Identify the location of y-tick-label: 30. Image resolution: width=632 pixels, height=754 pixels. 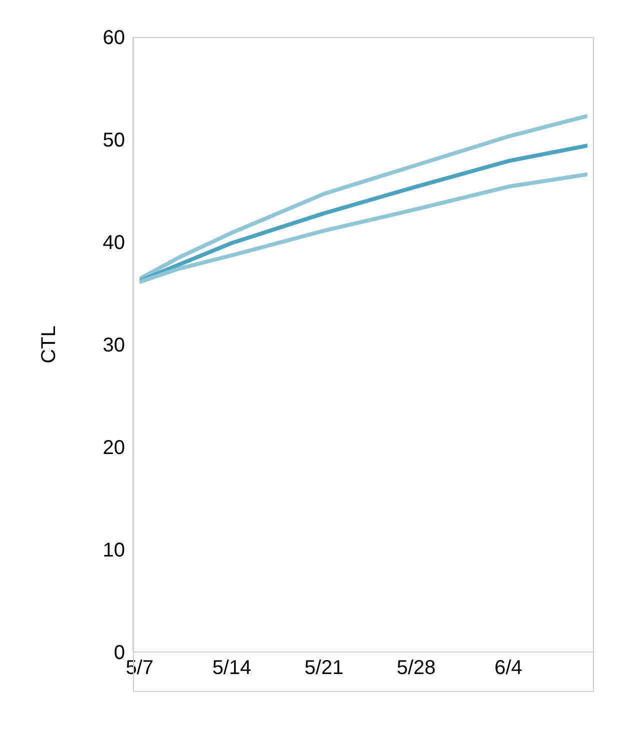
(113, 345).